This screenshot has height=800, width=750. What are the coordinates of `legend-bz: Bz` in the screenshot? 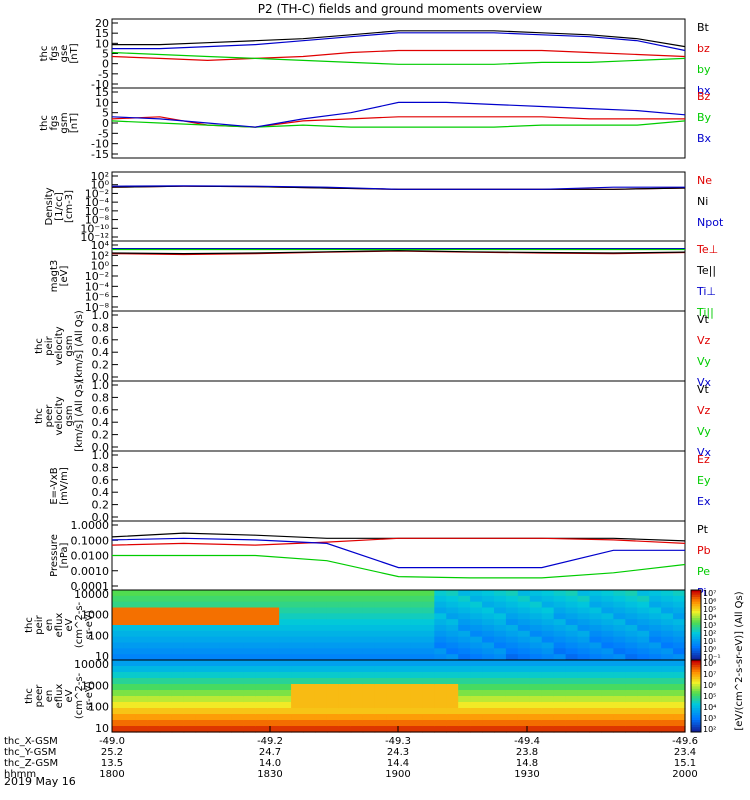 It's located at (704, 96).